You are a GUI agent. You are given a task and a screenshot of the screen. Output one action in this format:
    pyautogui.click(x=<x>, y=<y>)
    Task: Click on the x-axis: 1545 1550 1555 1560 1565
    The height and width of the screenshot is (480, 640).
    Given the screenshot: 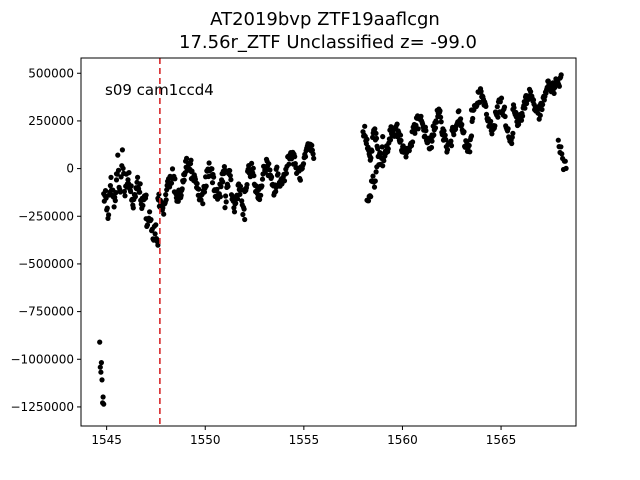 What is the action you would take?
    pyautogui.click(x=303, y=436)
    